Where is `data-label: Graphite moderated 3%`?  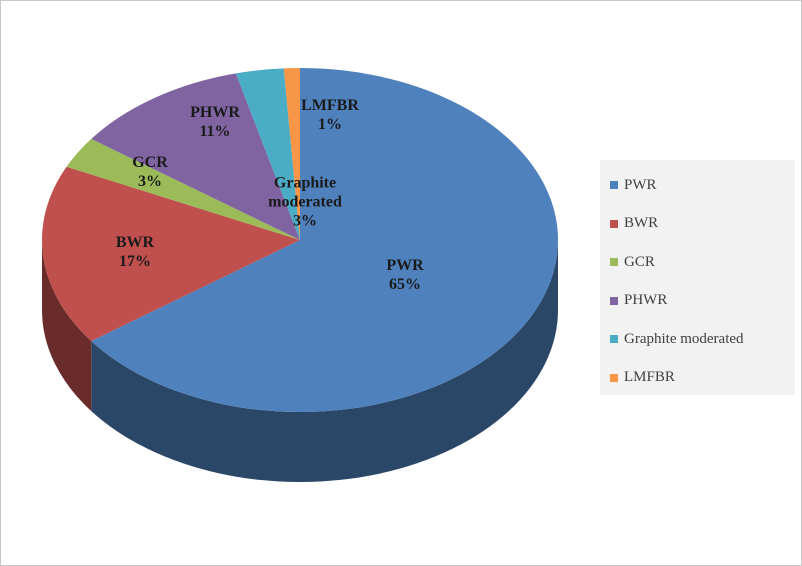 data-label: Graphite moderated 3% is located at coordinates (305, 202).